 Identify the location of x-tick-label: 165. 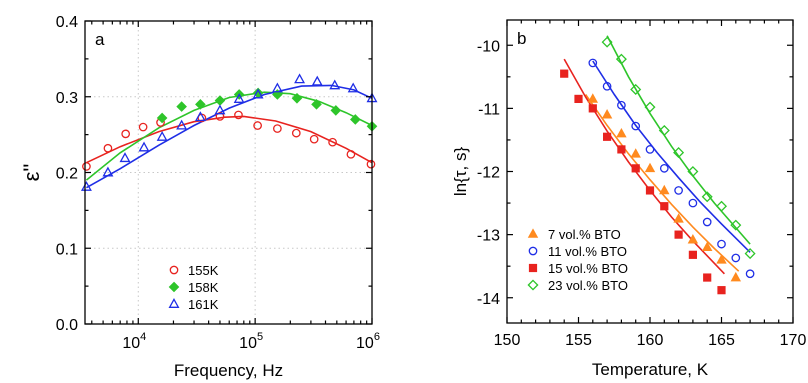
(721, 340).